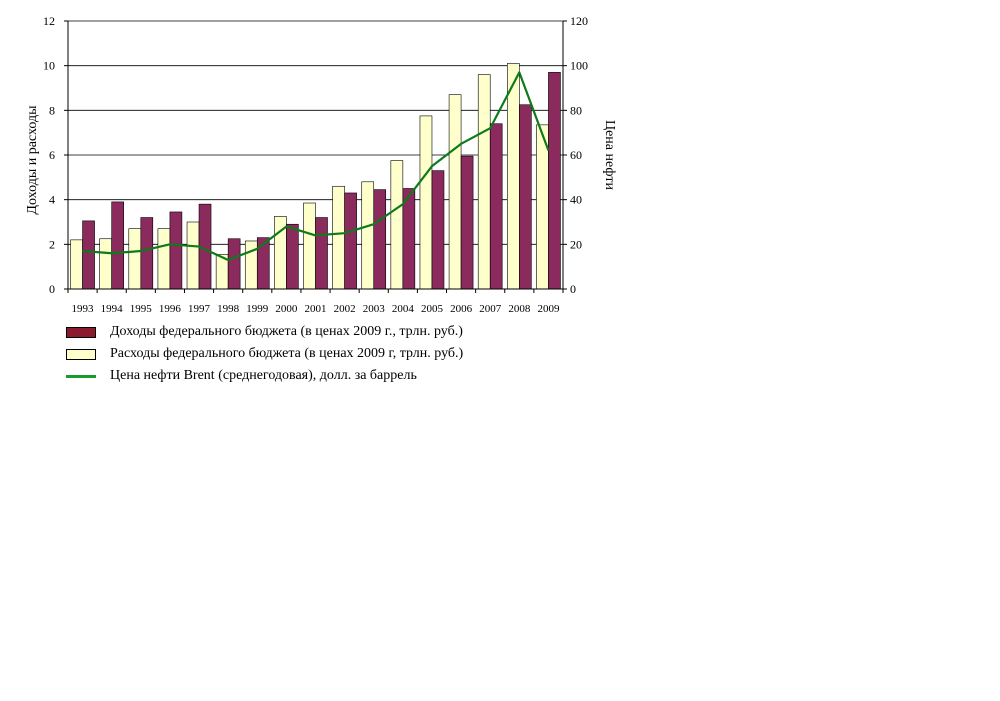 This screenshot has height=701, width=1000. What do you see at coordinates (257, 309) in the screenshot?
I see `x-tick-label: 1999` at bounding box center [257, 309].